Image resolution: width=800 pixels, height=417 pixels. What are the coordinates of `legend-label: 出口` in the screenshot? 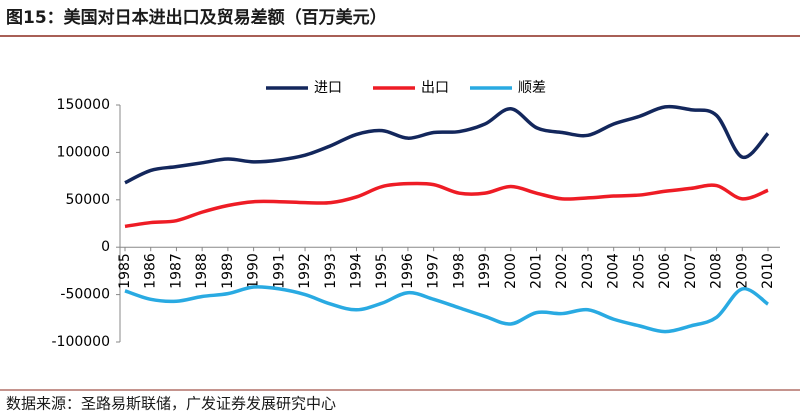 It's located at (435, 88).